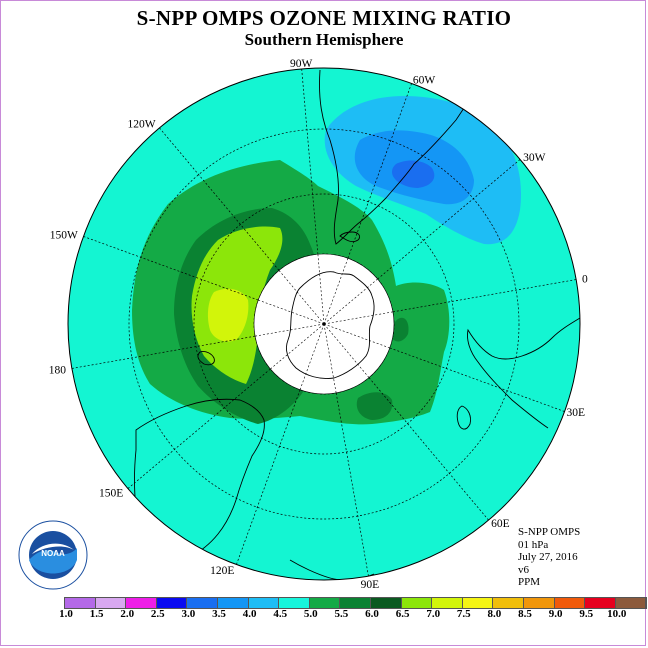  Describe the element at coordinates (341, 614) in the screenshot. I see `colorbar-label: 5.5` at that location.